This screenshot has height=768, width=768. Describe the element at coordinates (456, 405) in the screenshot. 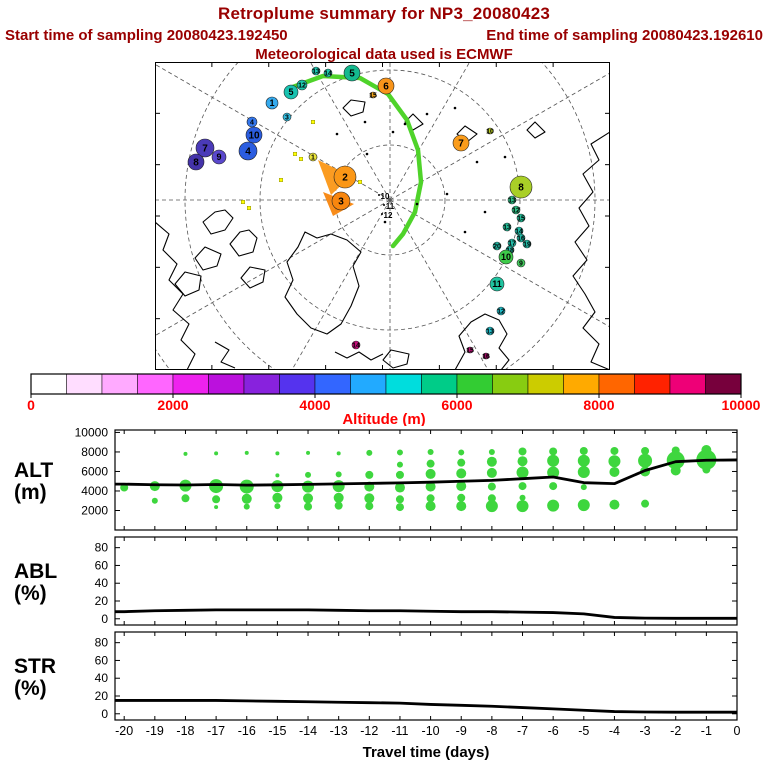

I see `colorbar-tick-label: 6000` at that location.